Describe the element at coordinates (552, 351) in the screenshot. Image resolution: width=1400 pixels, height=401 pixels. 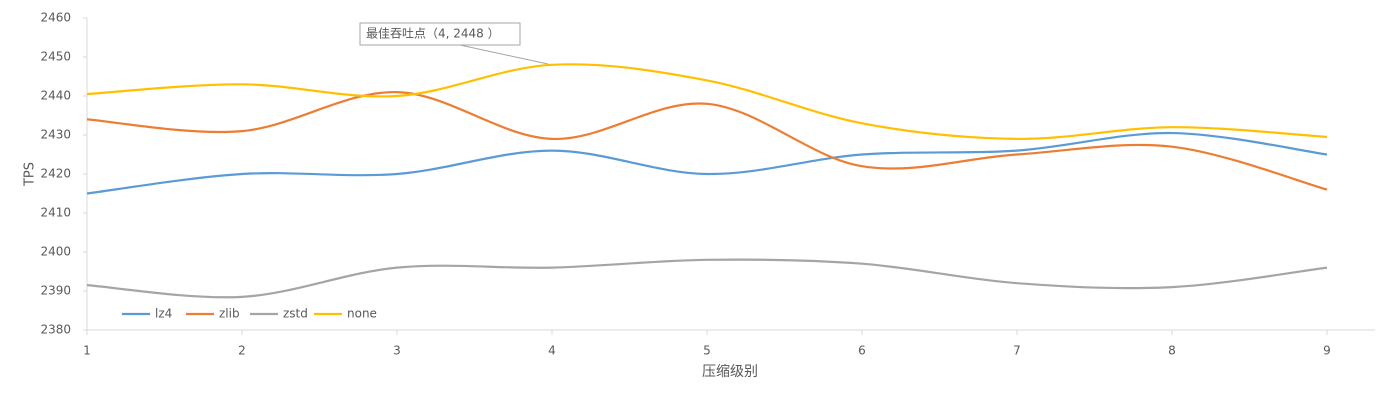
I see `x-tick-label: 4` at that location.